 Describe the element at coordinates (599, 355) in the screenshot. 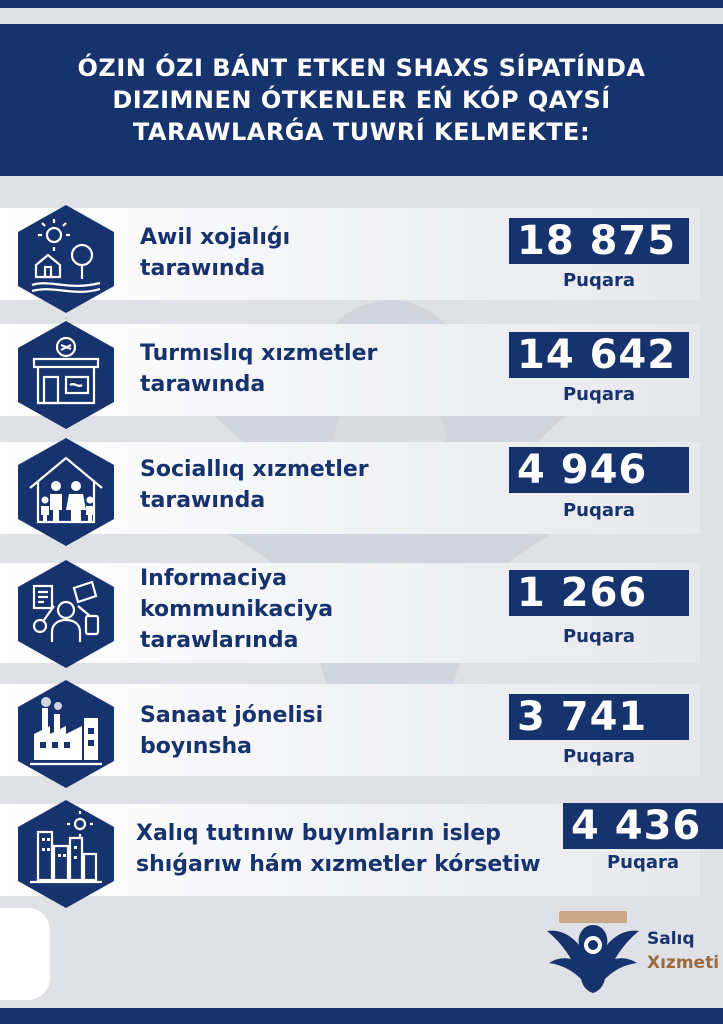

I see `value-box: 14 642` at that location.